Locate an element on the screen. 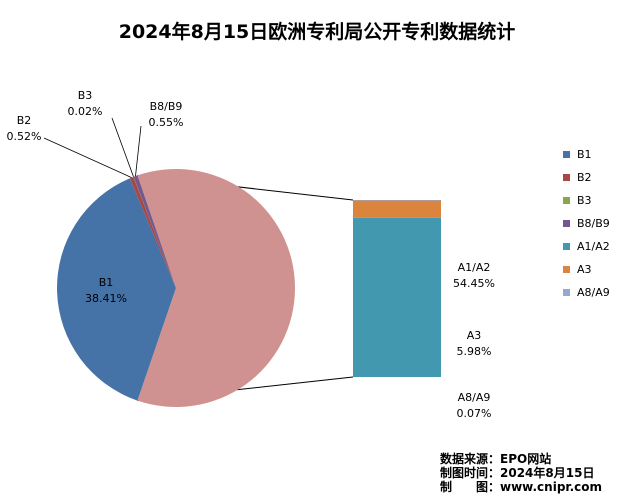  data-label-value-b8-b9: 0.55% is located at coordinates (166, 122).